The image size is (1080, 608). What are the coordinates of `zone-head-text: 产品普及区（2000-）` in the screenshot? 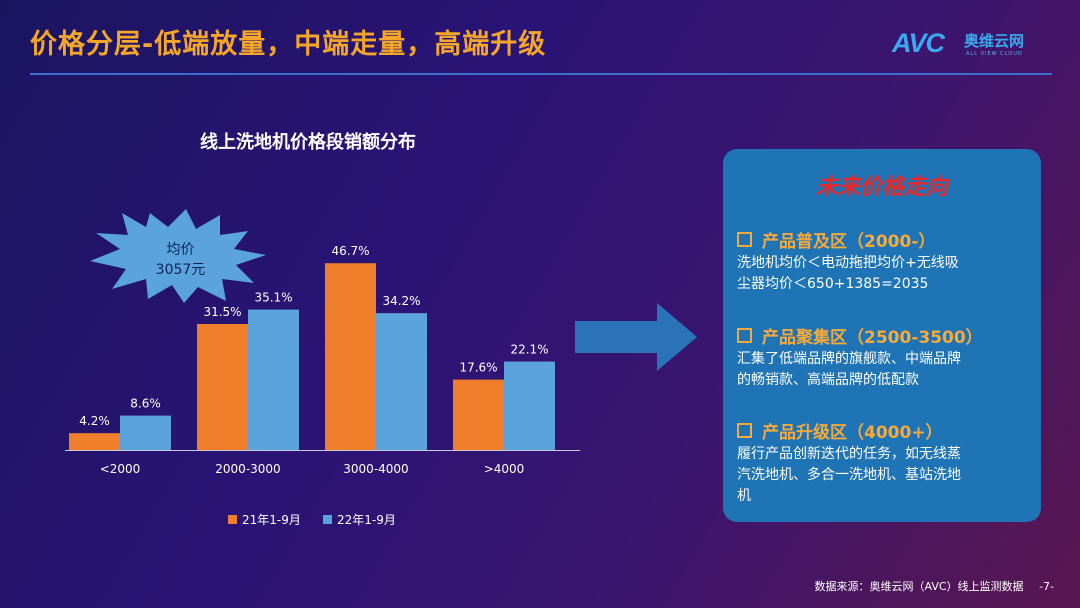 It's located at (849, 241).